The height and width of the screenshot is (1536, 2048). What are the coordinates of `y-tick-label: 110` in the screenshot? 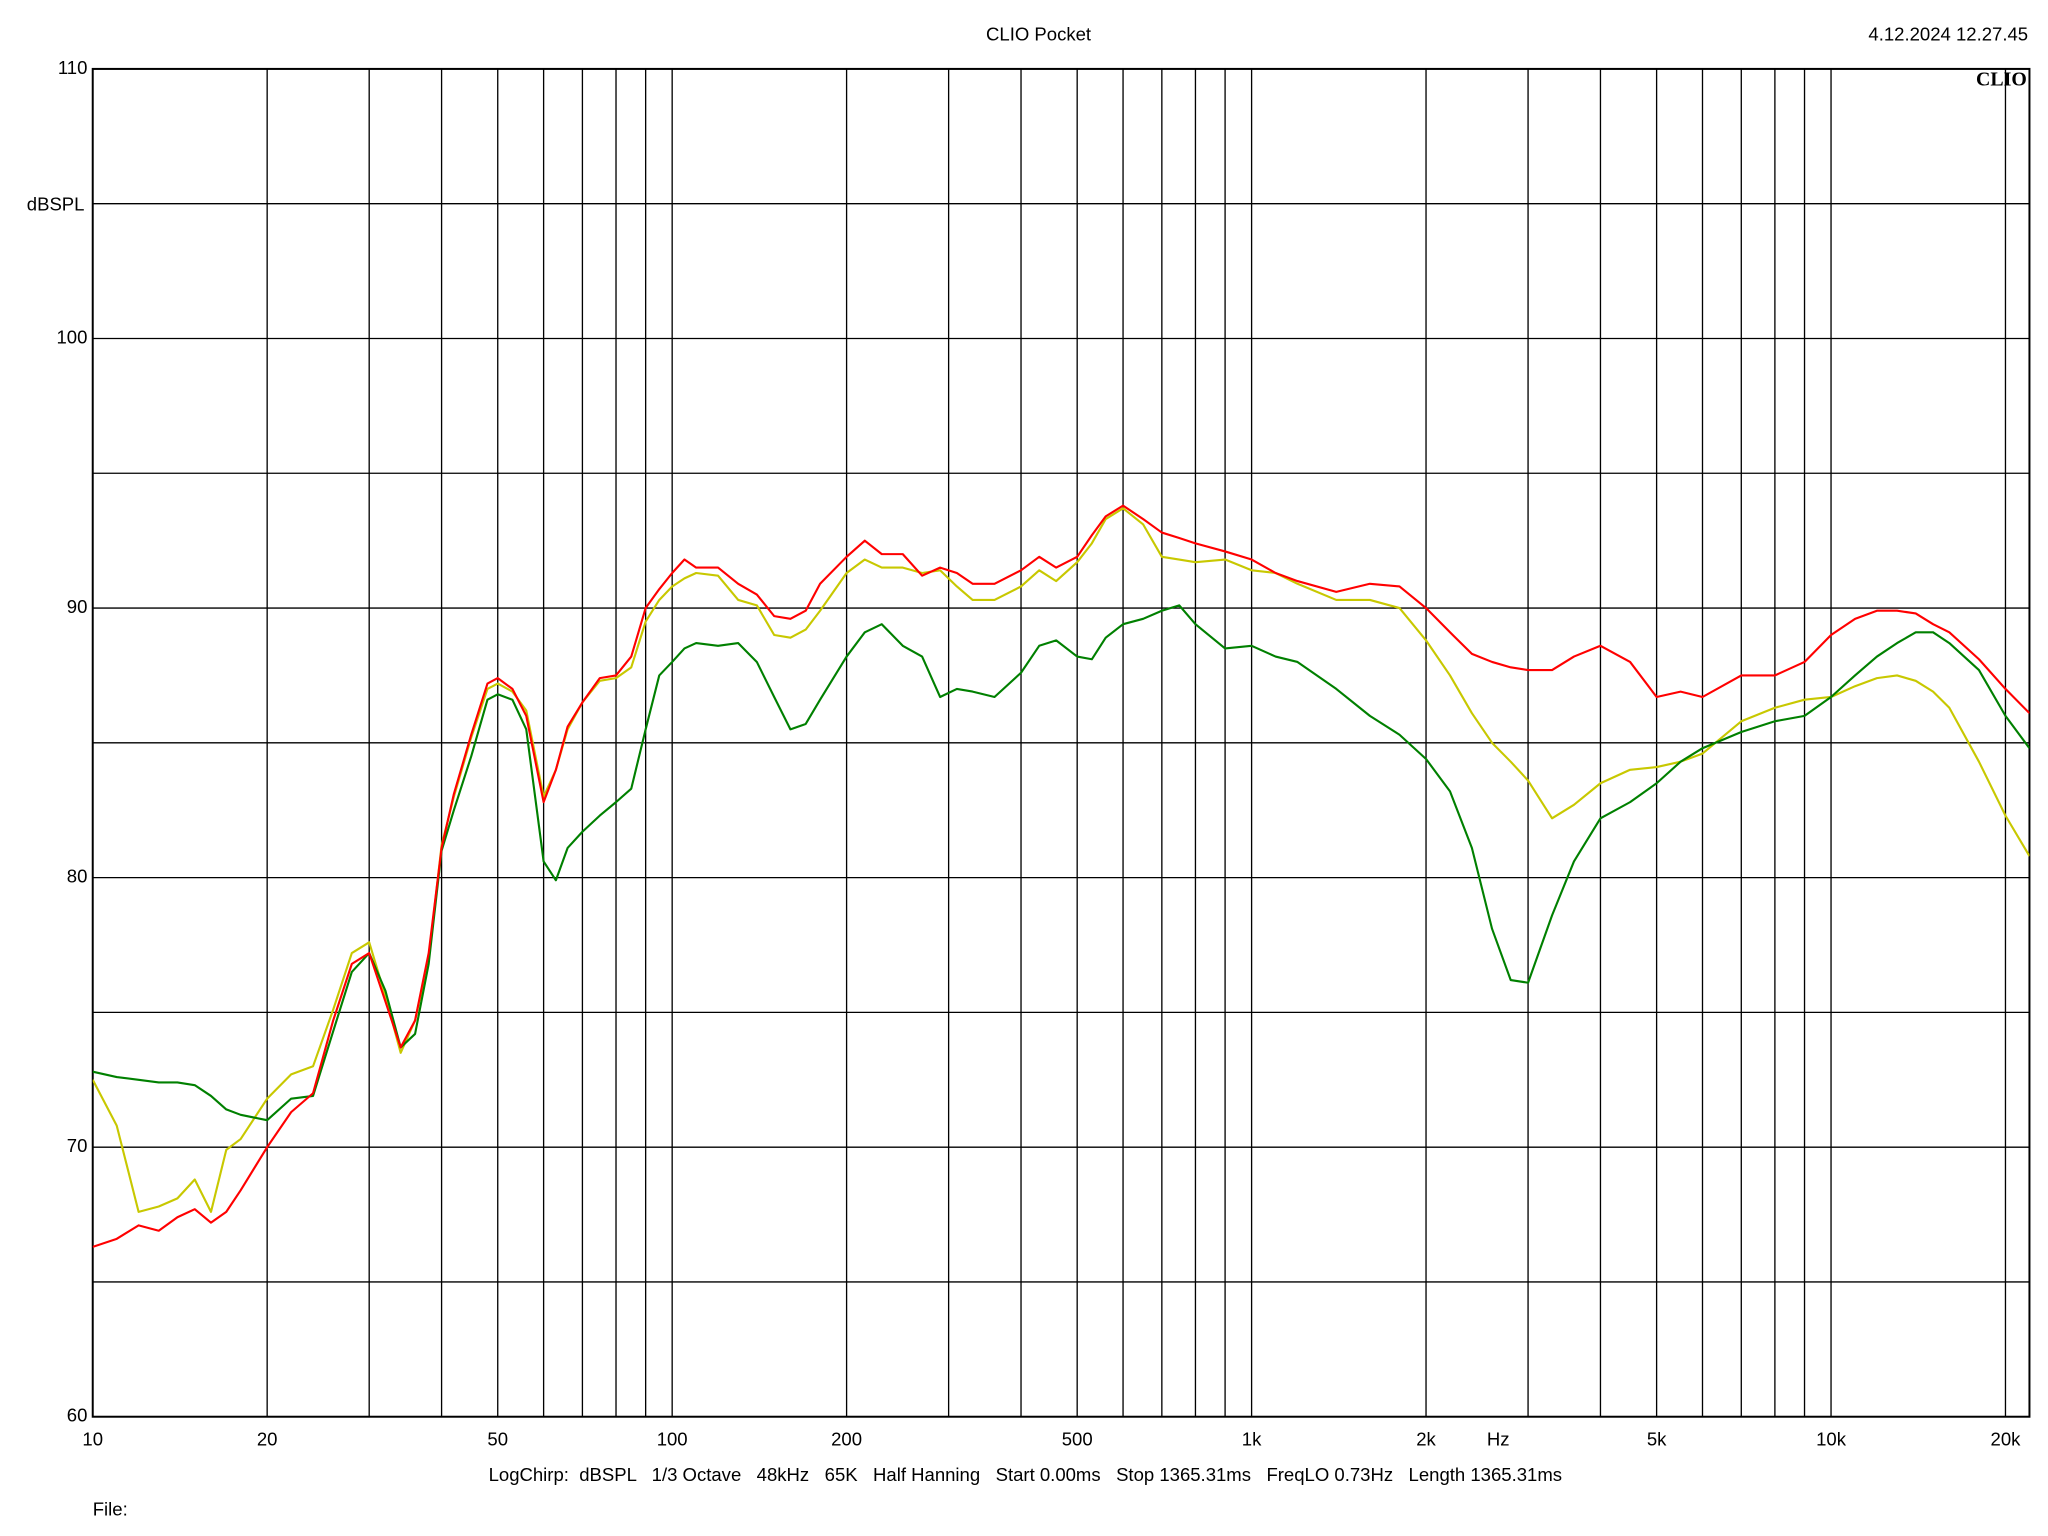 It's located at (73, 67).